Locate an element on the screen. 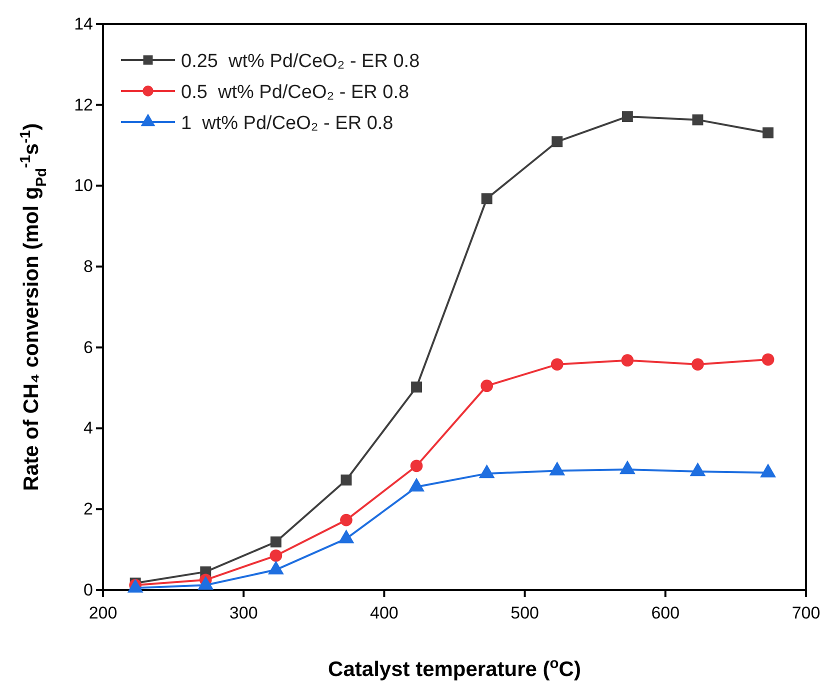  x-axis-title: Catalyst temperature ($^{o}$C) is located at coordinates (454, 668).